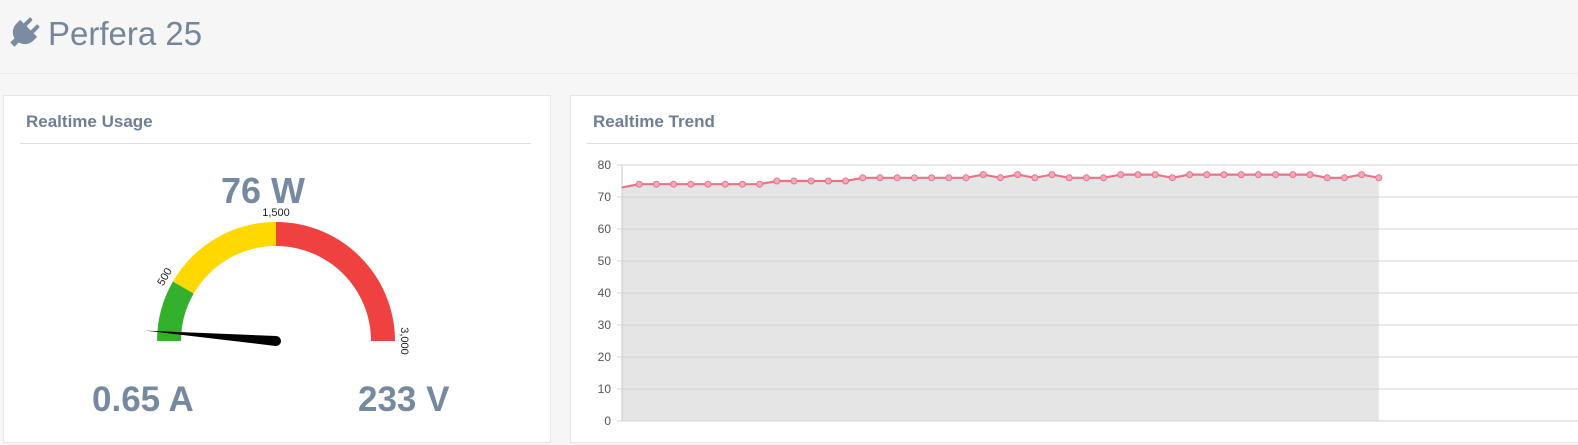 Image resolution: width=1578 pixels, height=445 pixels. What do you see at coordinates (404, 399) in the screenshot?
I see `voltage-reading: 233 V` at bounding box center [404, 399].